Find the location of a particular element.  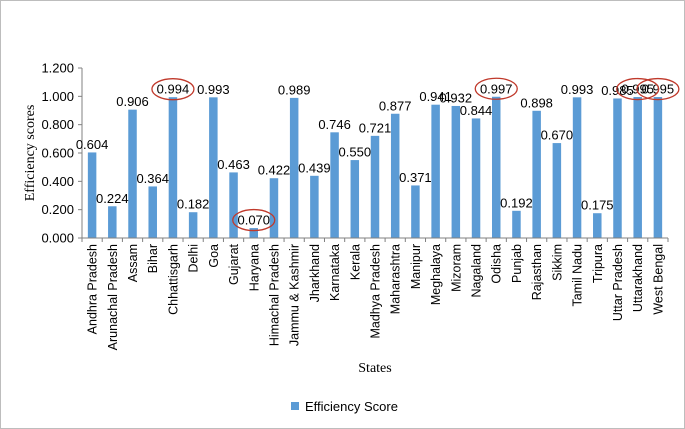

y-tick-label: 1.200 is located at coordinates (57, 68).